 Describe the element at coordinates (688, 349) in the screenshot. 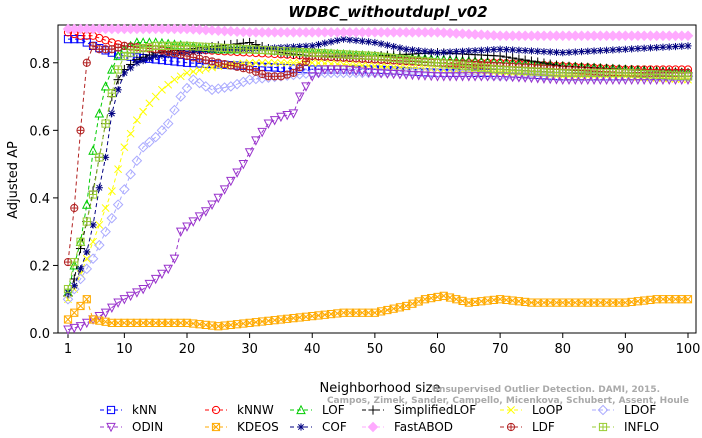

I see `x-tick-label: 100` at that location.